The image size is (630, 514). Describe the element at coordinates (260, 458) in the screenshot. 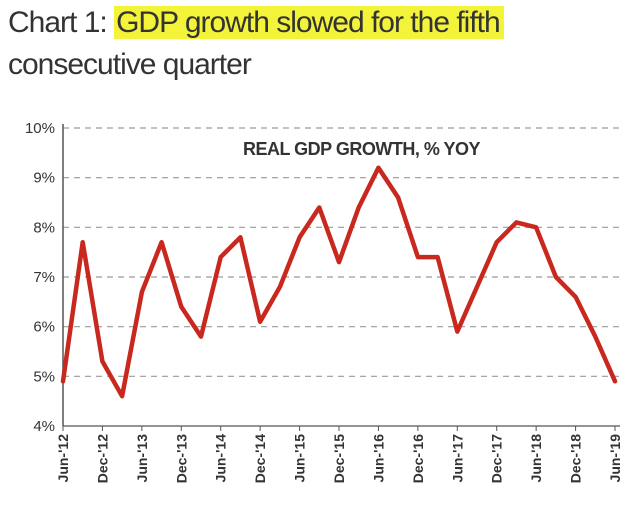

I see `x-tick-label: Dec-'14` at that location.